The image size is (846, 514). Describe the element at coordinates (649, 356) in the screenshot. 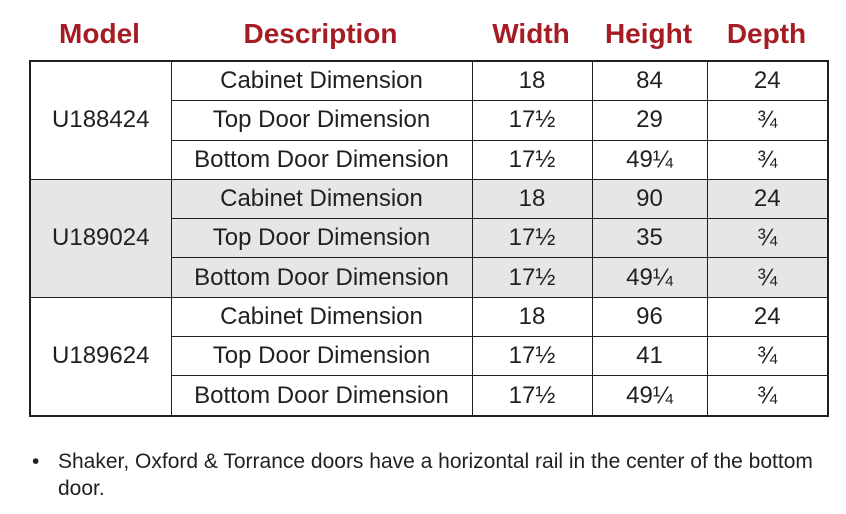

I see `height-cell: 41` at that location.